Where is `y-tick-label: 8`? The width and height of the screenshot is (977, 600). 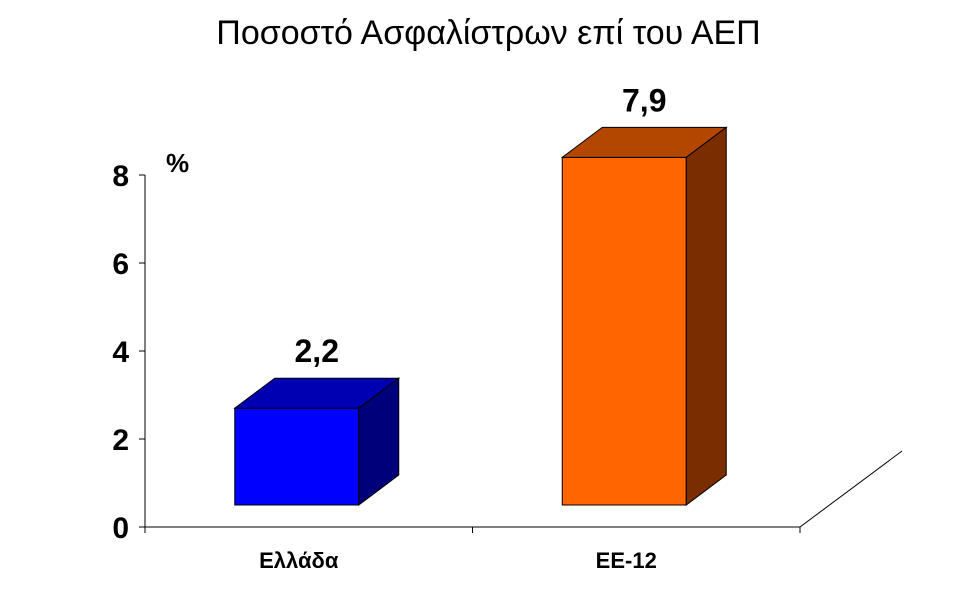 y-tick-label: 8 is located at coordinates (120, 176).